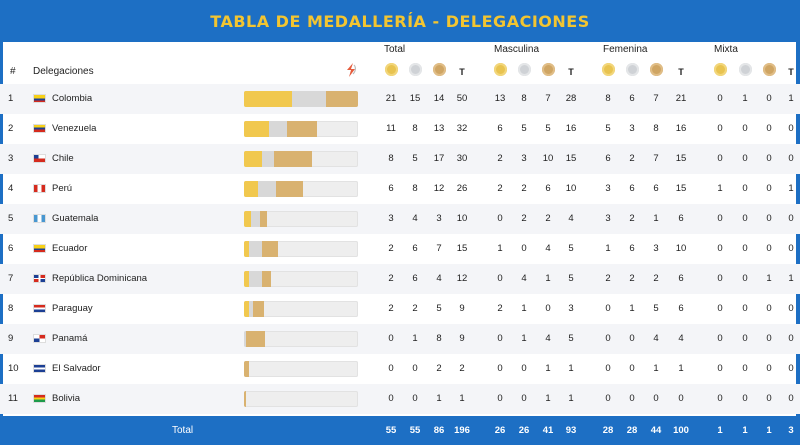 The image size is (800, 445). I want to click on delegation-name: Chile, so click(63, 158).